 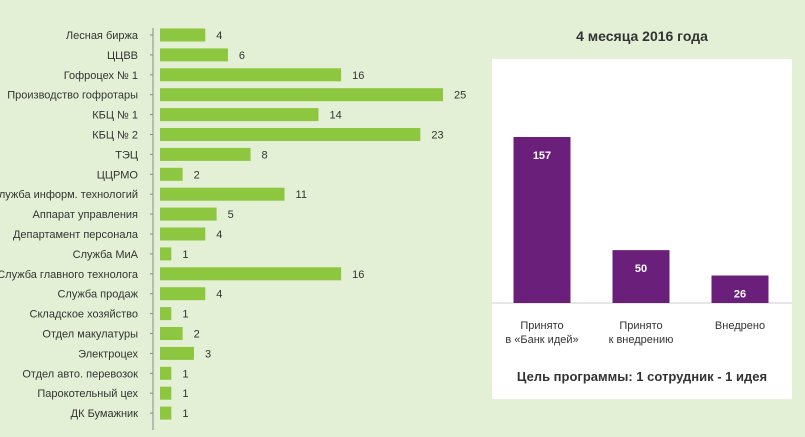 What do you see at coordinates (76, 235) in the screenshot?
I see `category-label: Департамент персонала` at bounding box center [76, 235].